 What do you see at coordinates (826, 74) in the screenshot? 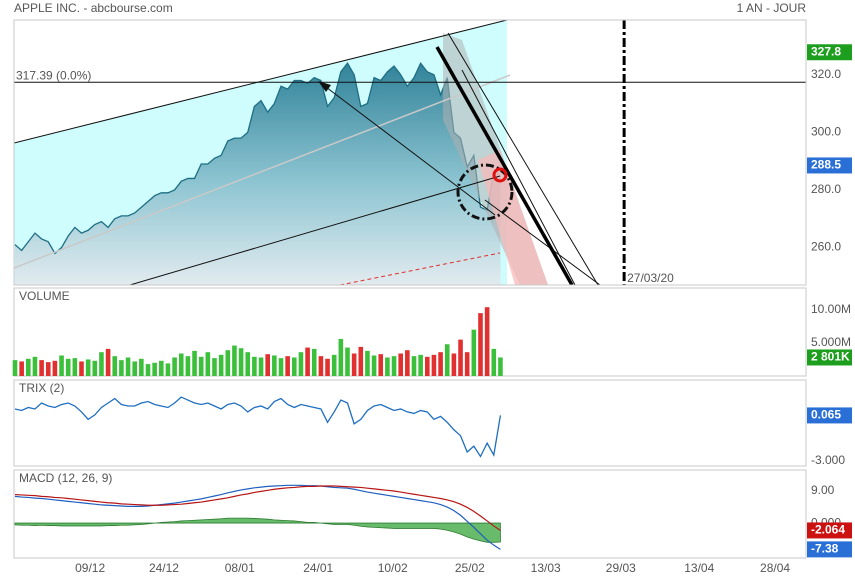
I see `y-tick-label: 320.0` at bounding box center [826, 74].